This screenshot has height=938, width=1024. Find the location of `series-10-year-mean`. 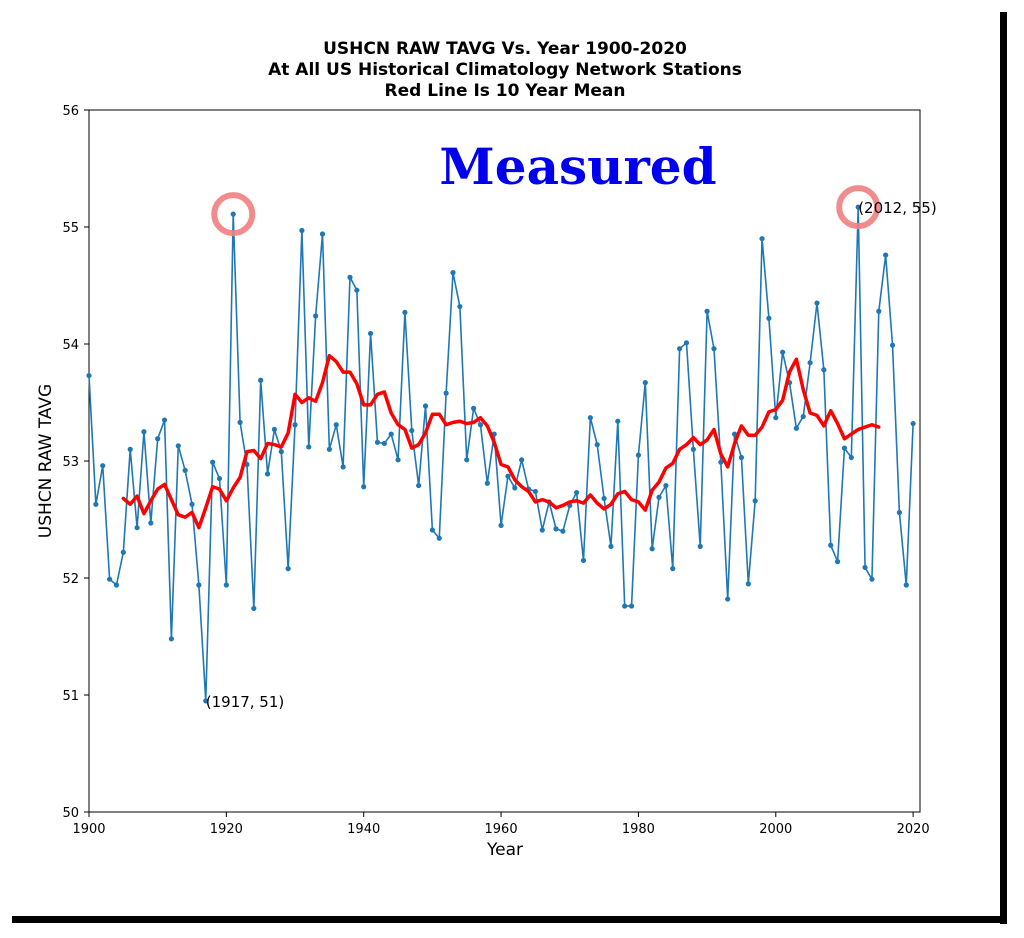

series-10-year-mean is located at coordinates (501, 441).